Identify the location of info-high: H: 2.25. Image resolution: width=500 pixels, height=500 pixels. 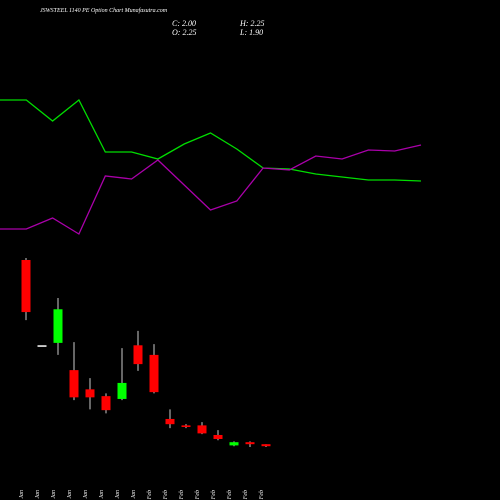
(251, 23).